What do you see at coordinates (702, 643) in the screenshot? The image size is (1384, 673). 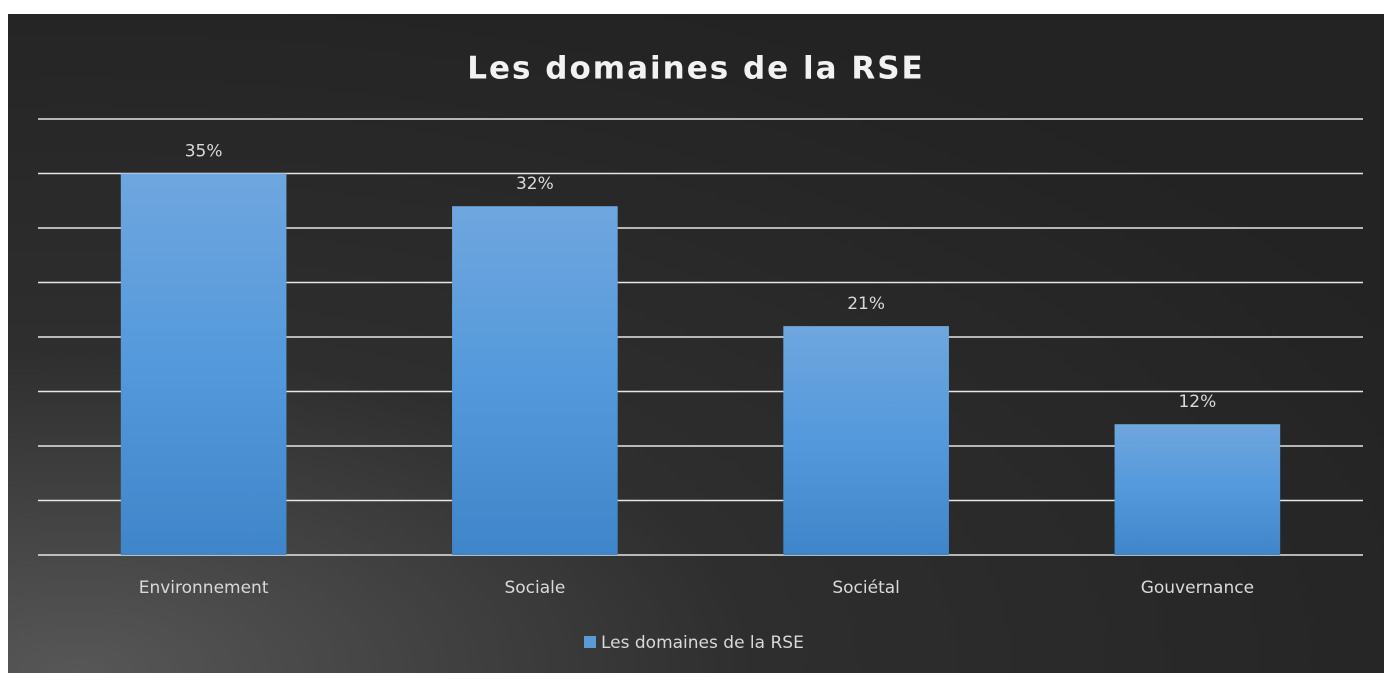 I see `legend-label: Les domaines de la RSE` at bounding box center [702, 643].